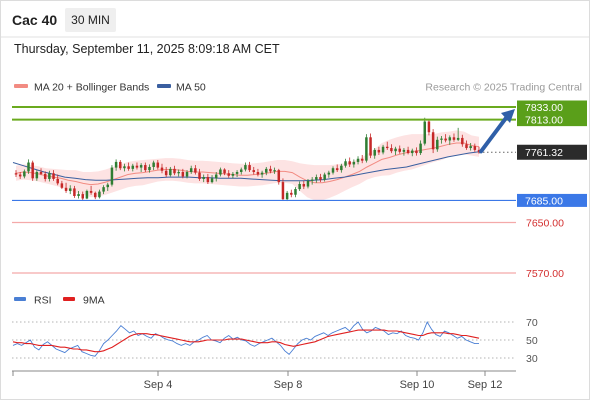 This screenshot has height=400, width=590. Describe the element at coordinates (257, 381) in the screenshot. I see `time-axis-ticks: Sep 4 Sep 8 Sep 10 Sep 12` at that location.